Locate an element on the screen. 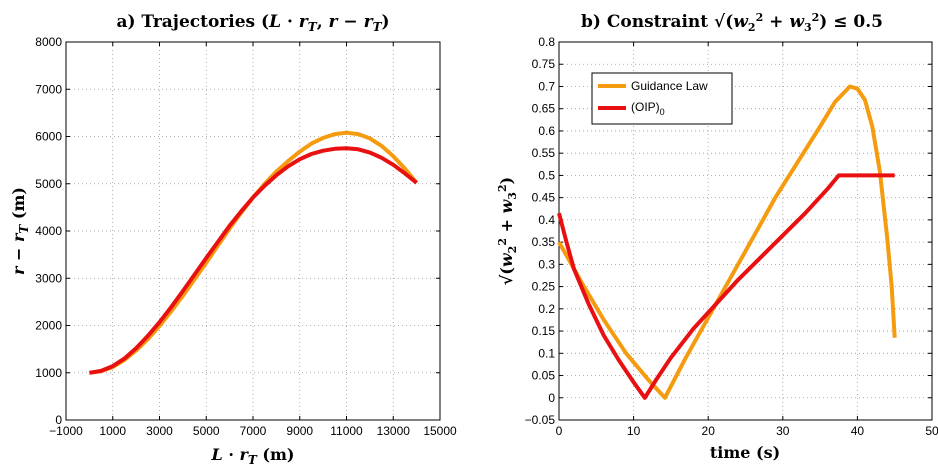 The width and height of the screenshot is (938, 467). left-x-tick-label: 5000 is located at coordinates (206, 431).